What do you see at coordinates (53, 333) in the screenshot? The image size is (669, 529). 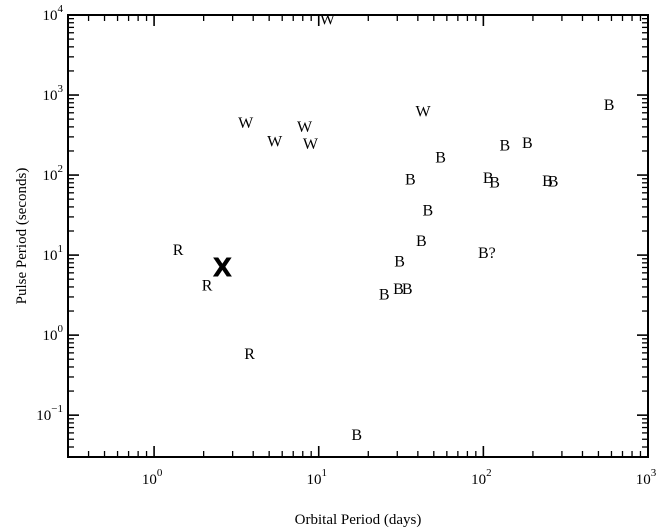 I see `y-tick-label: 10⁰` at bounding box center [53, 333].